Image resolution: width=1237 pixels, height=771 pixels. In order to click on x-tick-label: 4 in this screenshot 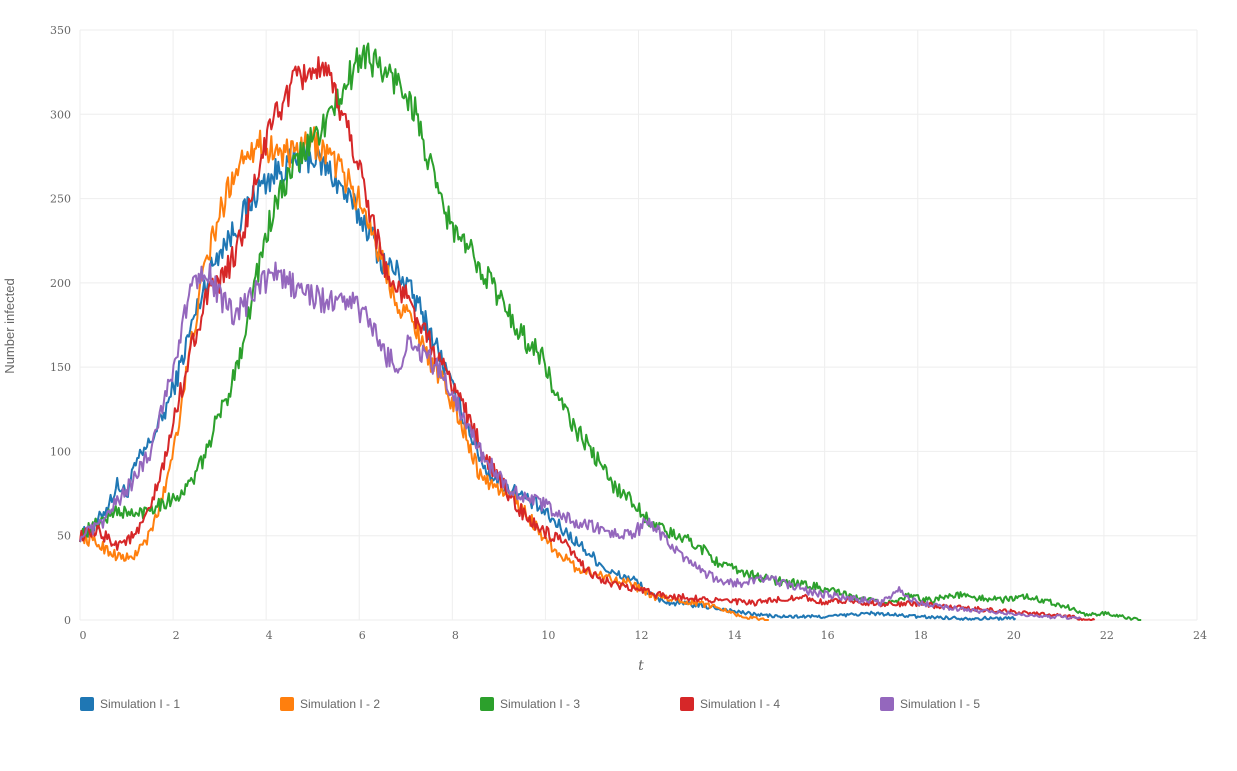, I will do `click(269, 635)`.